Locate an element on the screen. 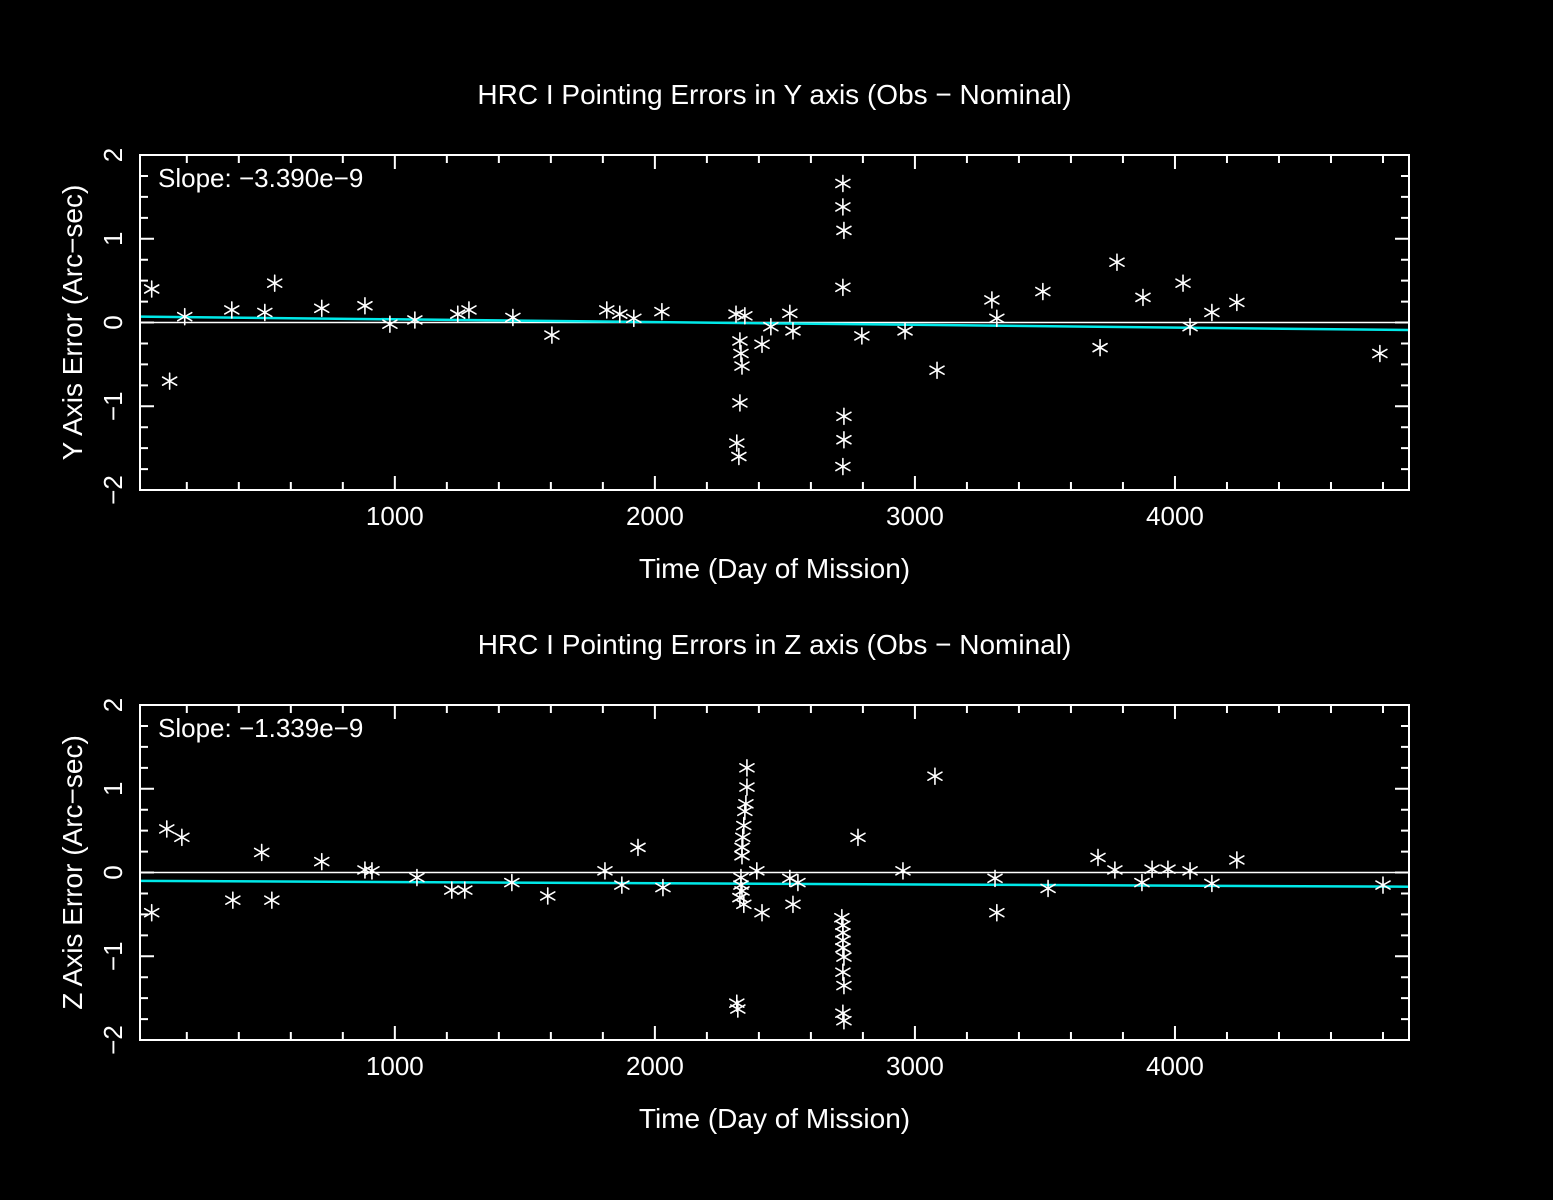  x-axis-title: Time (Day of Mission) is located at coordinates (774, 568).